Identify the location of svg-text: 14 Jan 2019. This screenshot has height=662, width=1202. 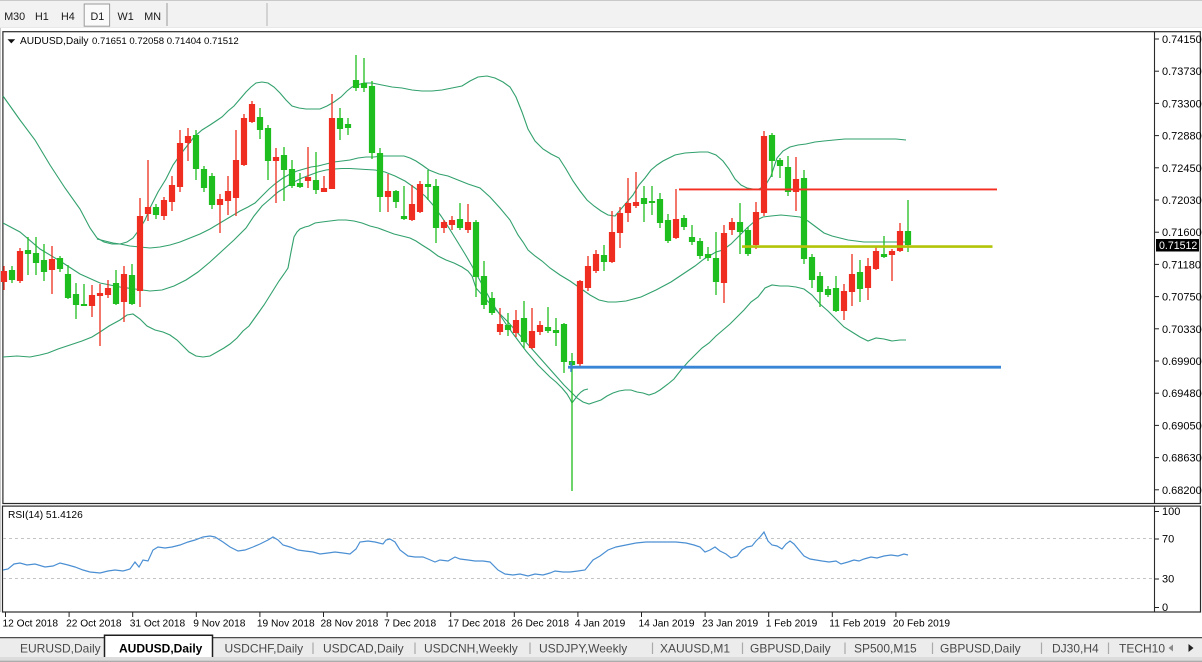
(667, 624).